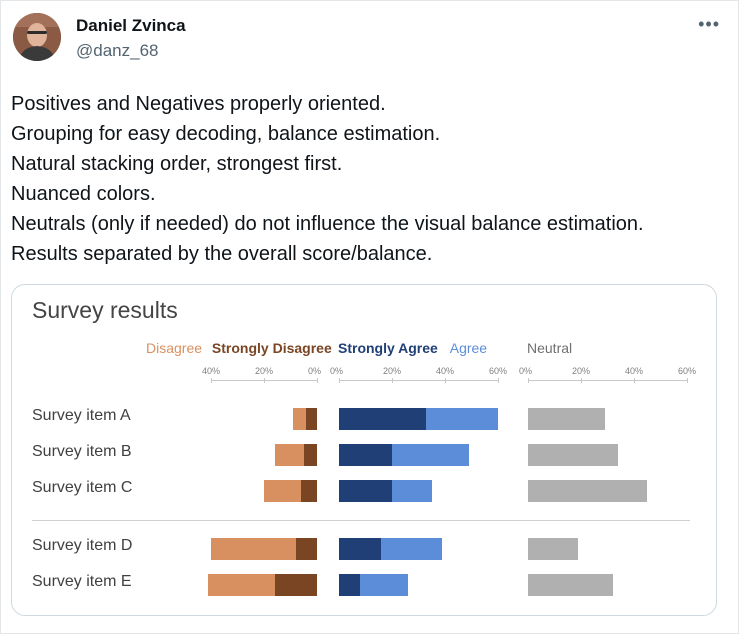  What do you see at coordinates (82, 487) in the screenshot?
I see `item-label: Survey item C` at bounding box center [82, 487].